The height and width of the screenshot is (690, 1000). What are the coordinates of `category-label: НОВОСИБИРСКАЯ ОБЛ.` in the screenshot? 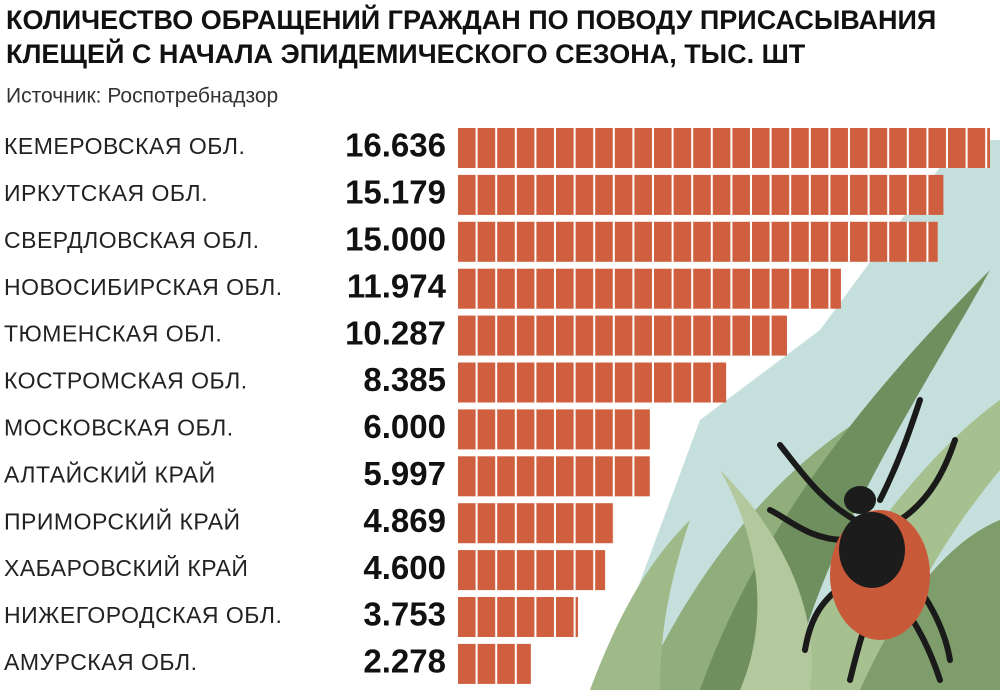 It's located at (143, 287).